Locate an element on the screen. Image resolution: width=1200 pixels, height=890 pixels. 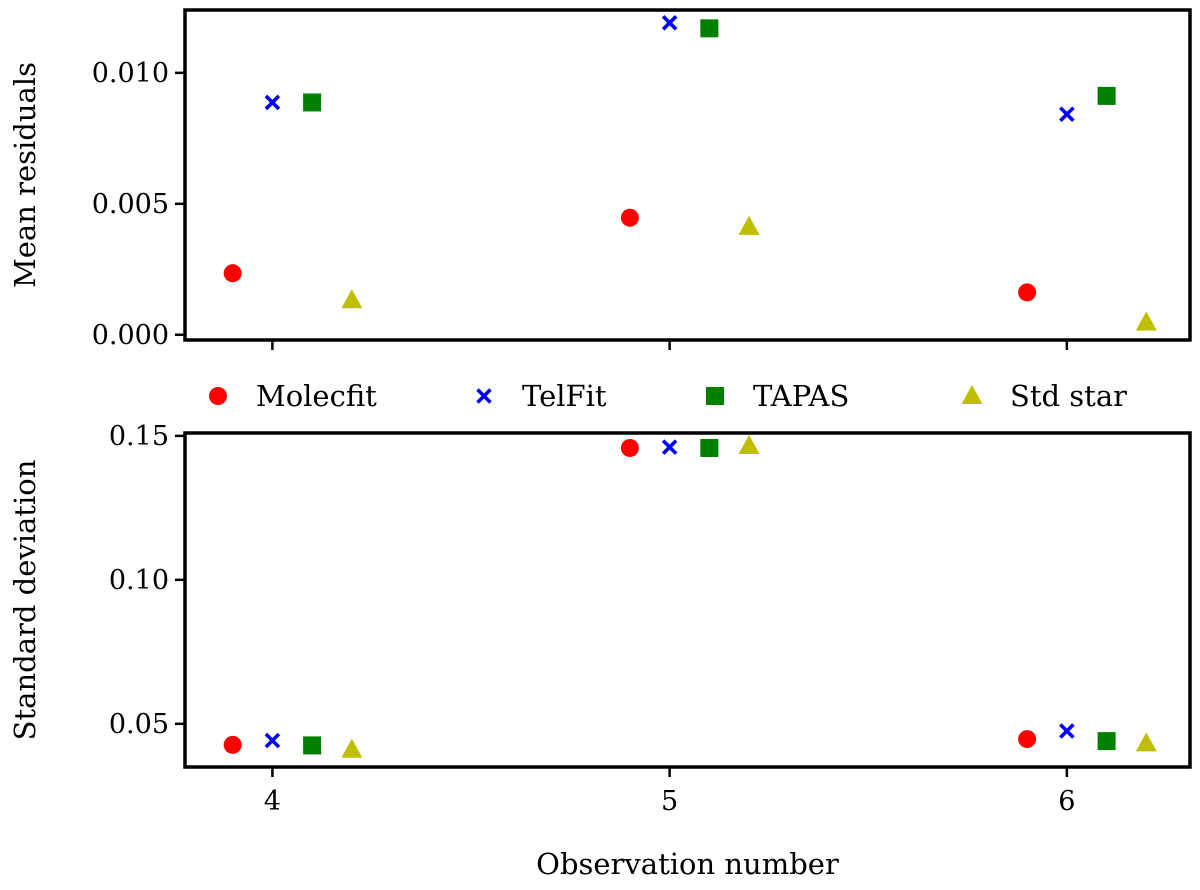
legend-marker-tapas is located at coordinates (715, 396).